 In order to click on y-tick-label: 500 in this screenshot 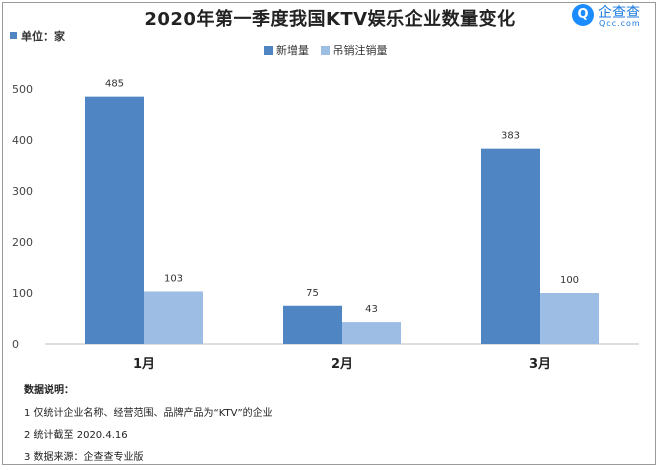, I will do `click(22, 89)`.